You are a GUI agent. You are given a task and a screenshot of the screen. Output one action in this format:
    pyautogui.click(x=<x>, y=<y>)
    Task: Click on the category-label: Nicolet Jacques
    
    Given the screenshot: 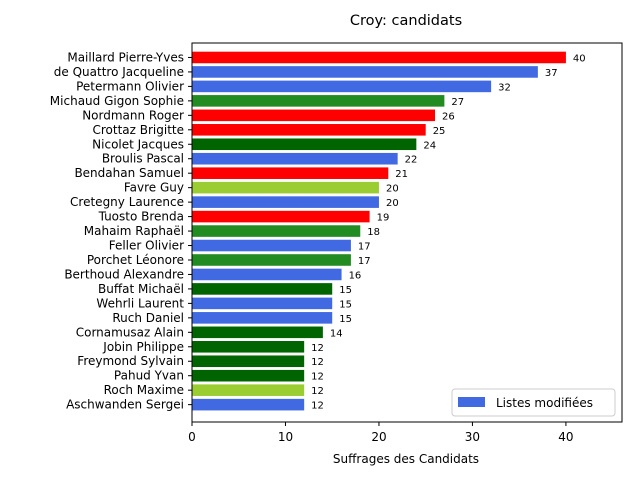 What is the action you would take?
    pyautogui.click(x=138, y=144)
    